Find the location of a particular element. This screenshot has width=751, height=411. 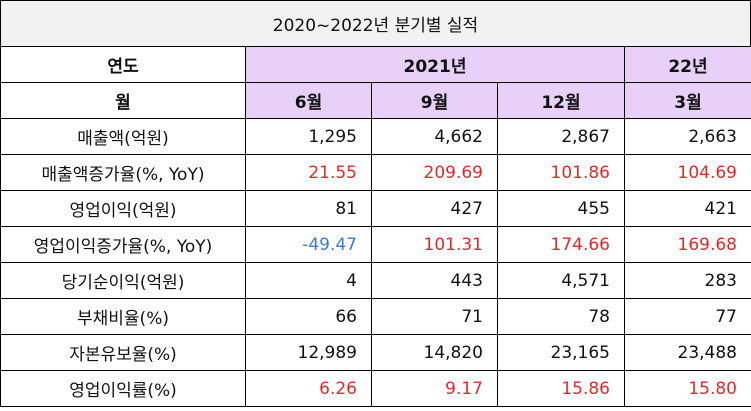

table-cell: 169.68 is located at coordinates (687, 244).